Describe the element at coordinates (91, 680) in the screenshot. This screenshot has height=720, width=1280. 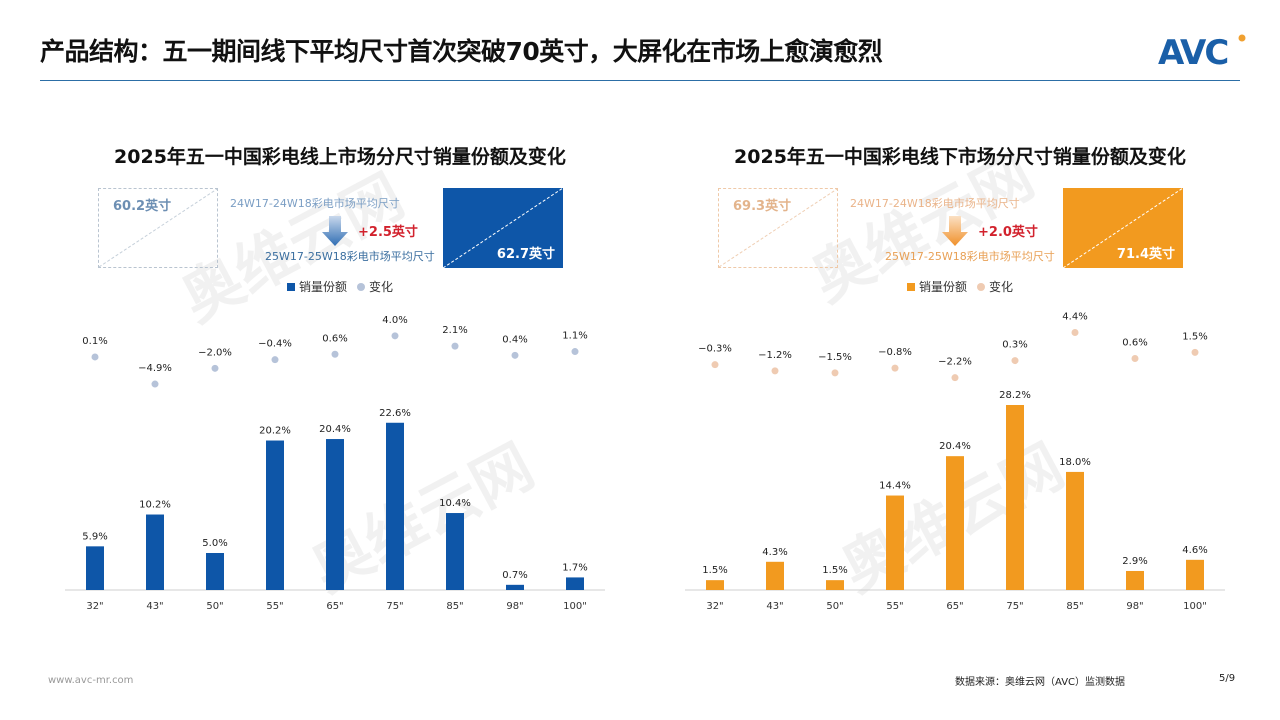
I see `footer-url: www.avc-mr.com` at that location.